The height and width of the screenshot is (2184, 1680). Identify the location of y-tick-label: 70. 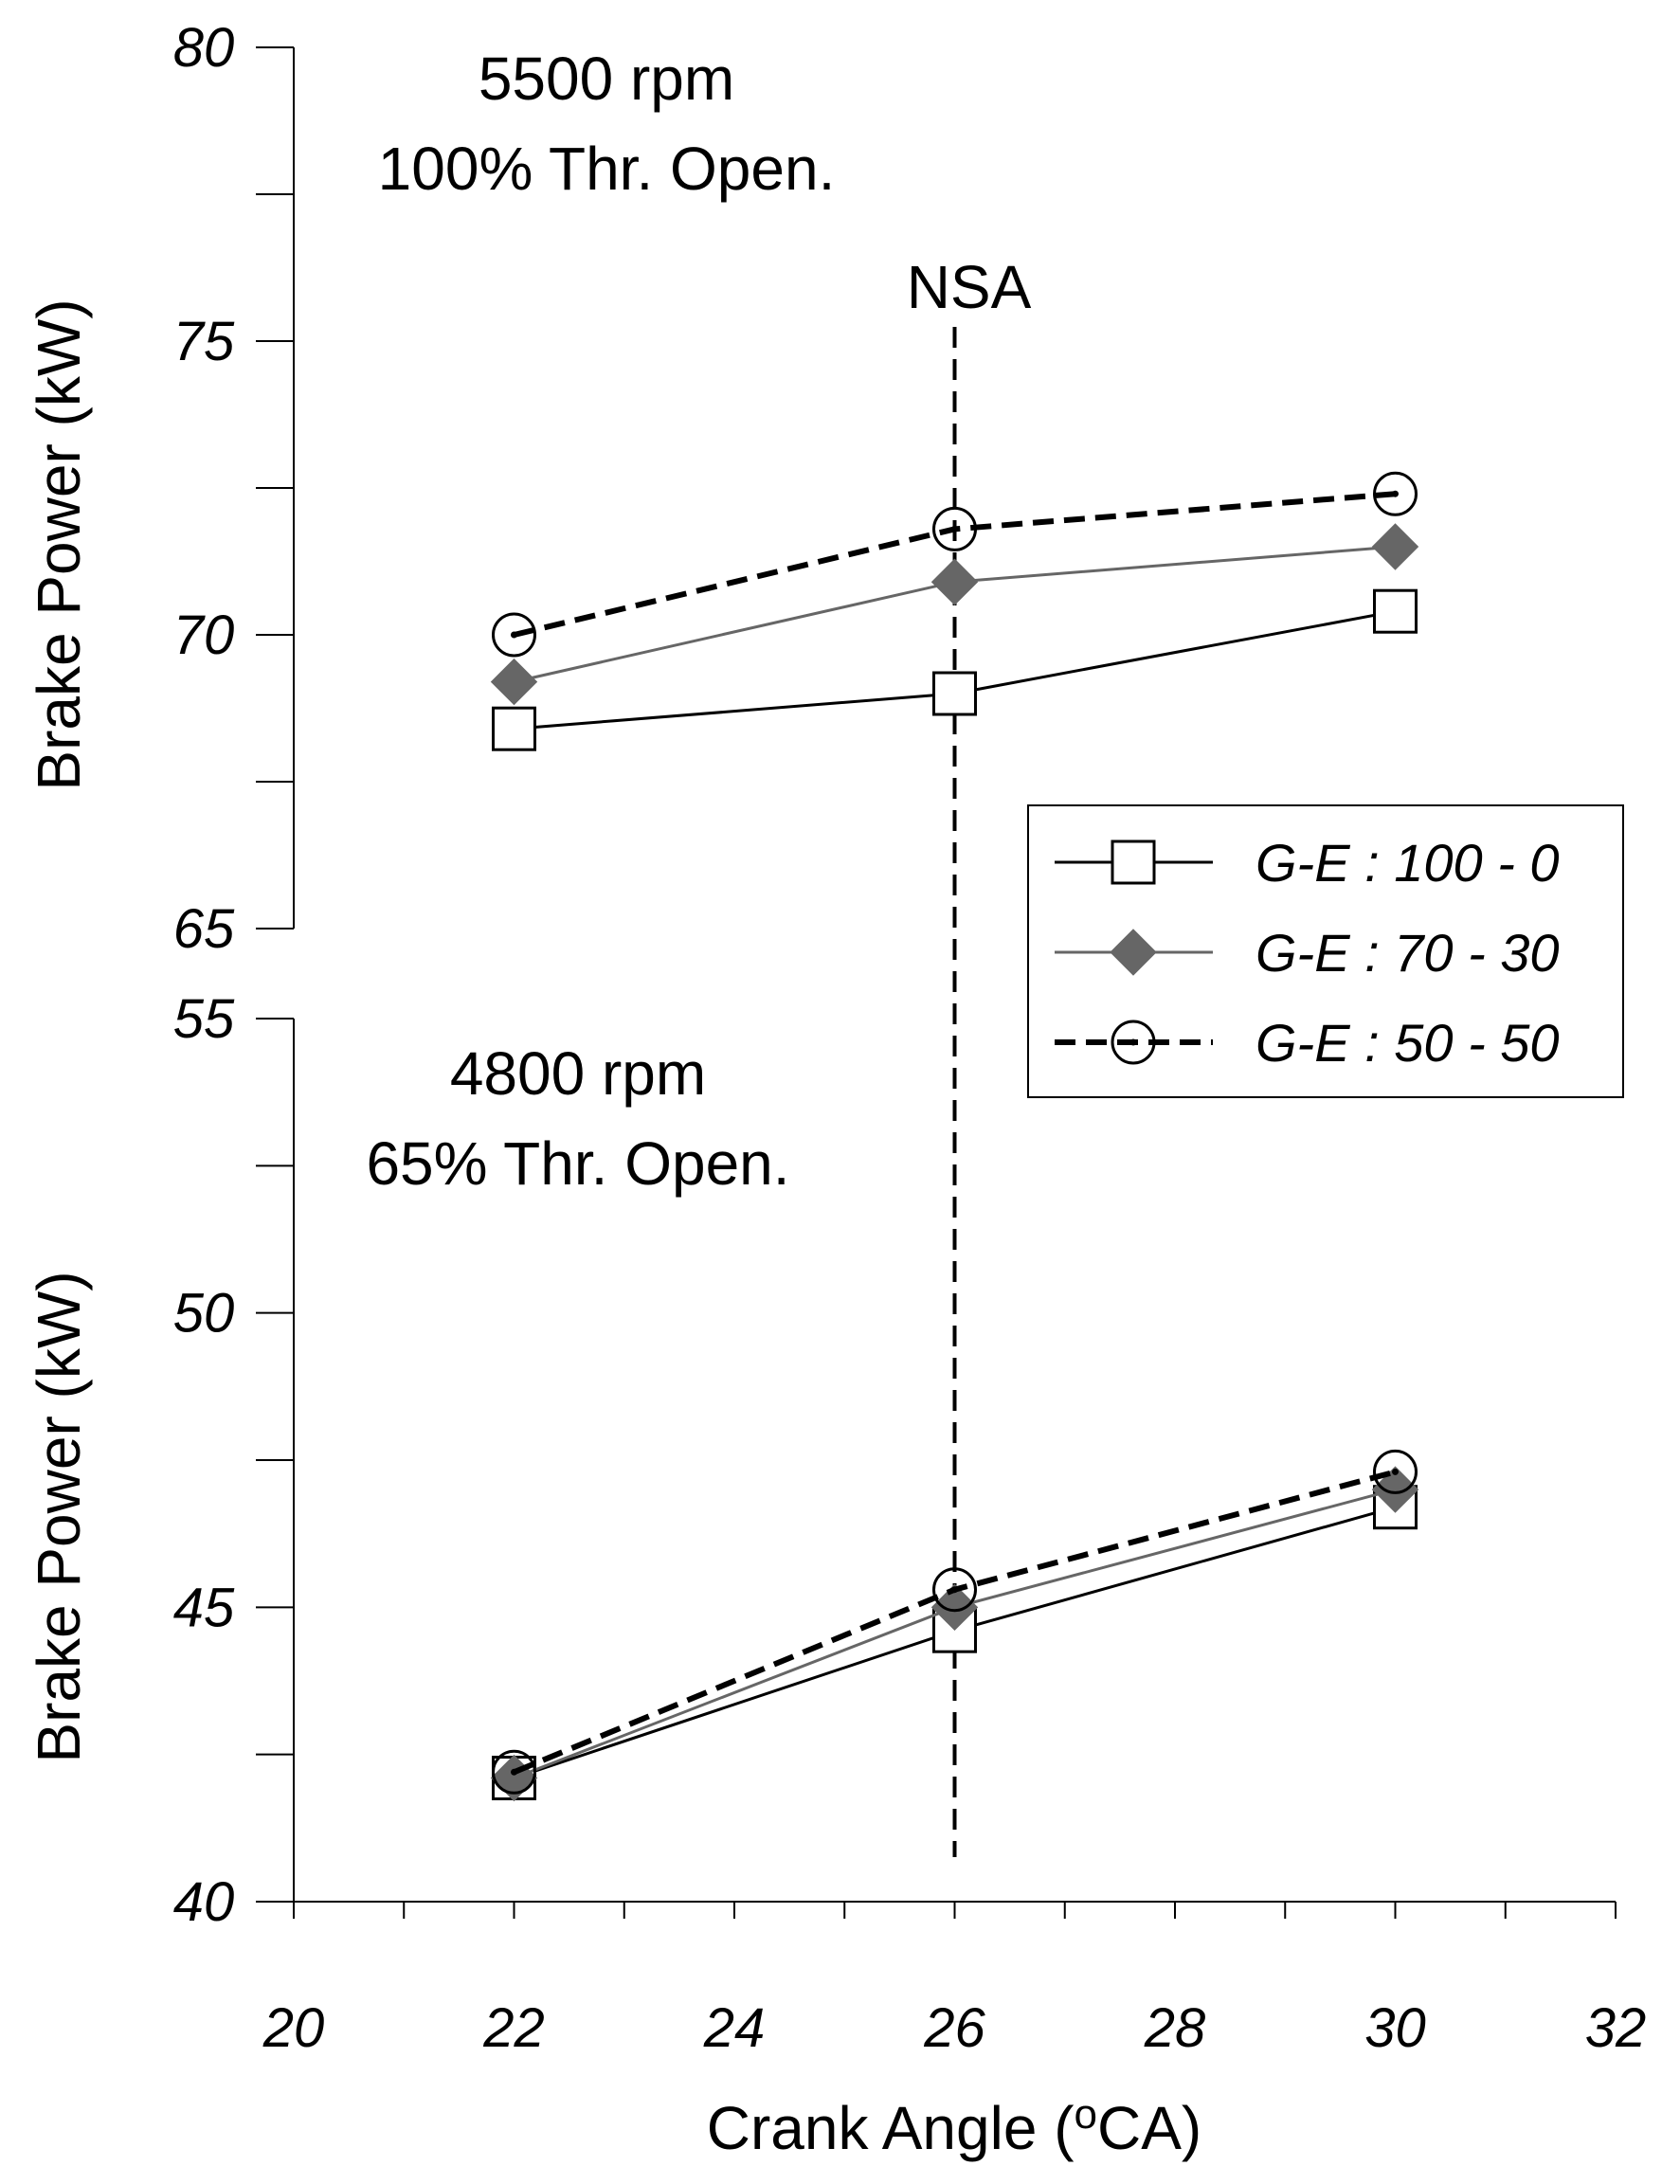
(204, 635).